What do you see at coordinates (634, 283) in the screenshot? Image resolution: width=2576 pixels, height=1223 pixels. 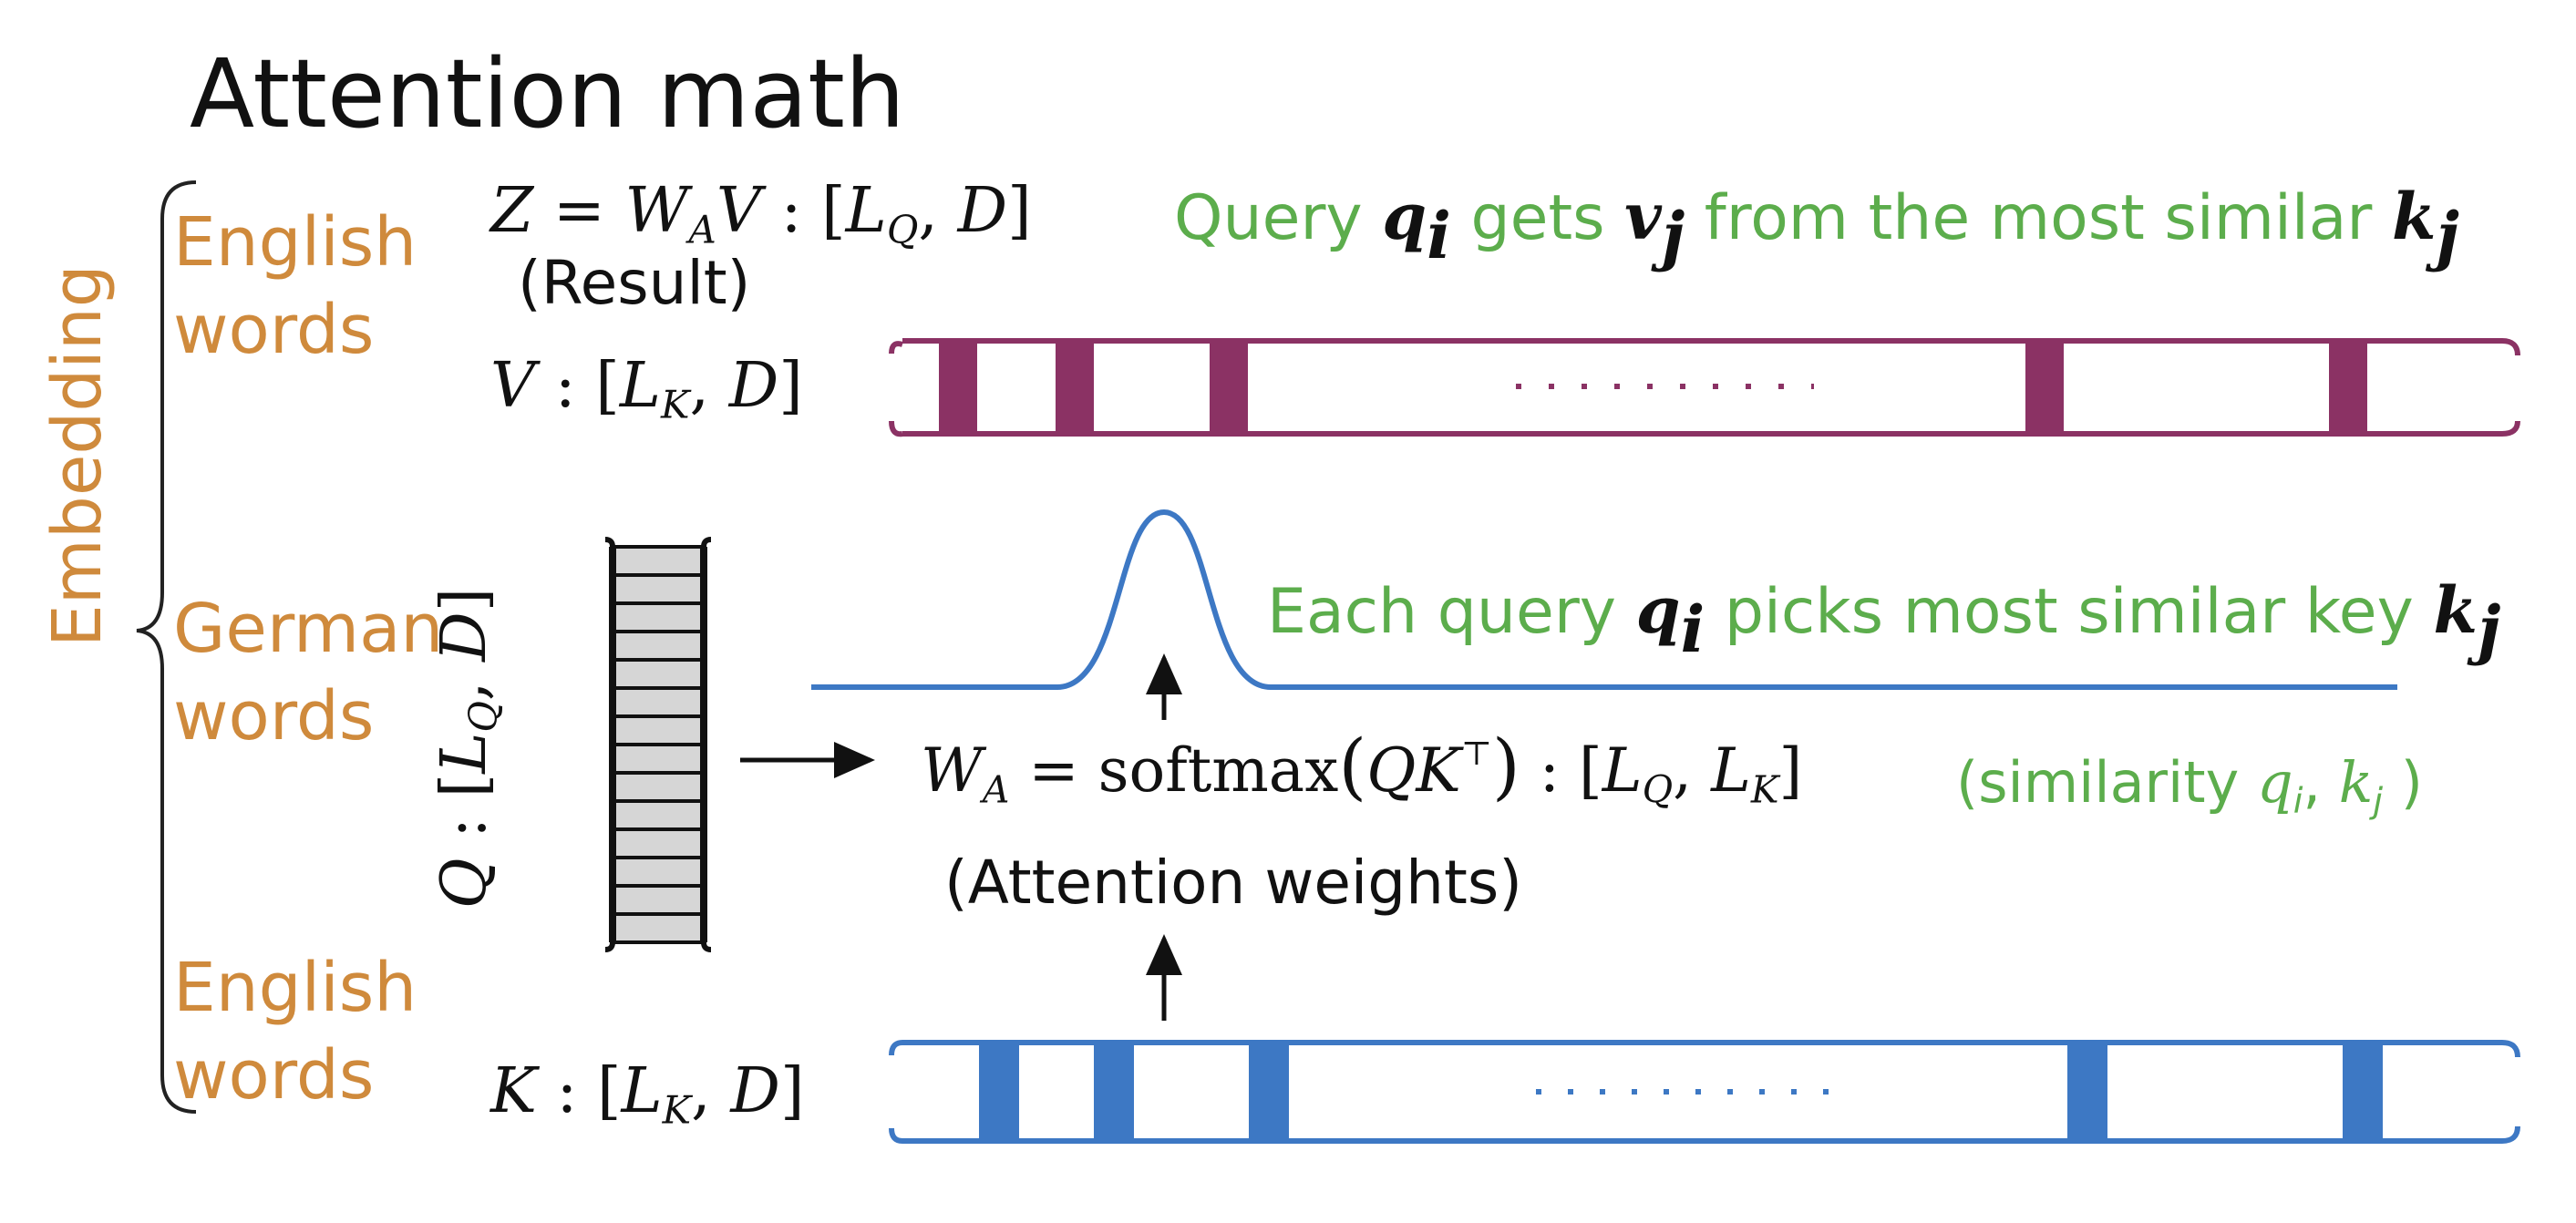 I see `result-label: (Result)` at bounding box center [634, 283].